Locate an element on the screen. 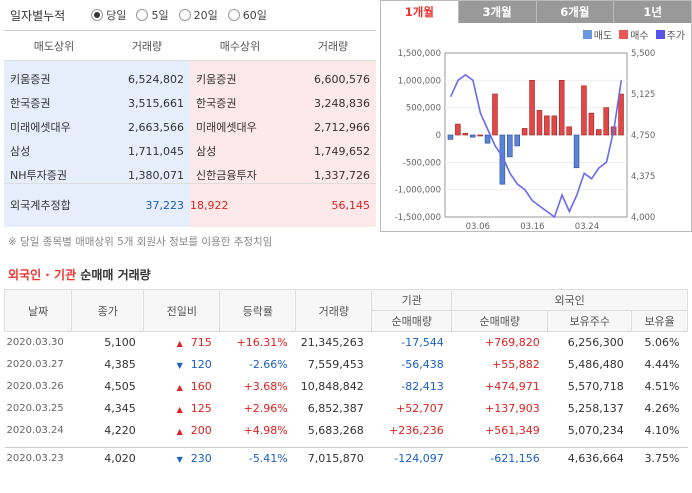 This screenshot has width=692, height=493. header-sell-top: 매도상위 is located at coordinates (54, 46).